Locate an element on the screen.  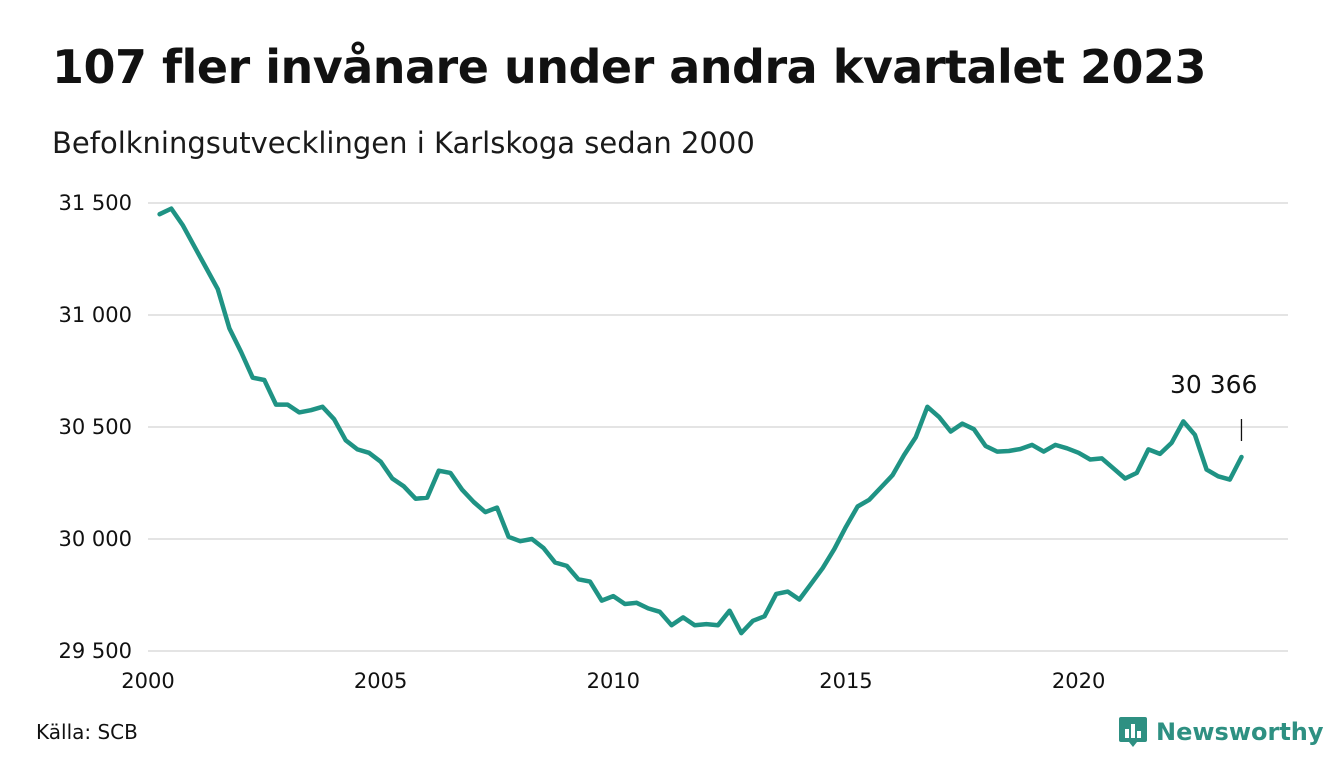
annotation-label: 30 366 is located at coordinates (1213, 384).